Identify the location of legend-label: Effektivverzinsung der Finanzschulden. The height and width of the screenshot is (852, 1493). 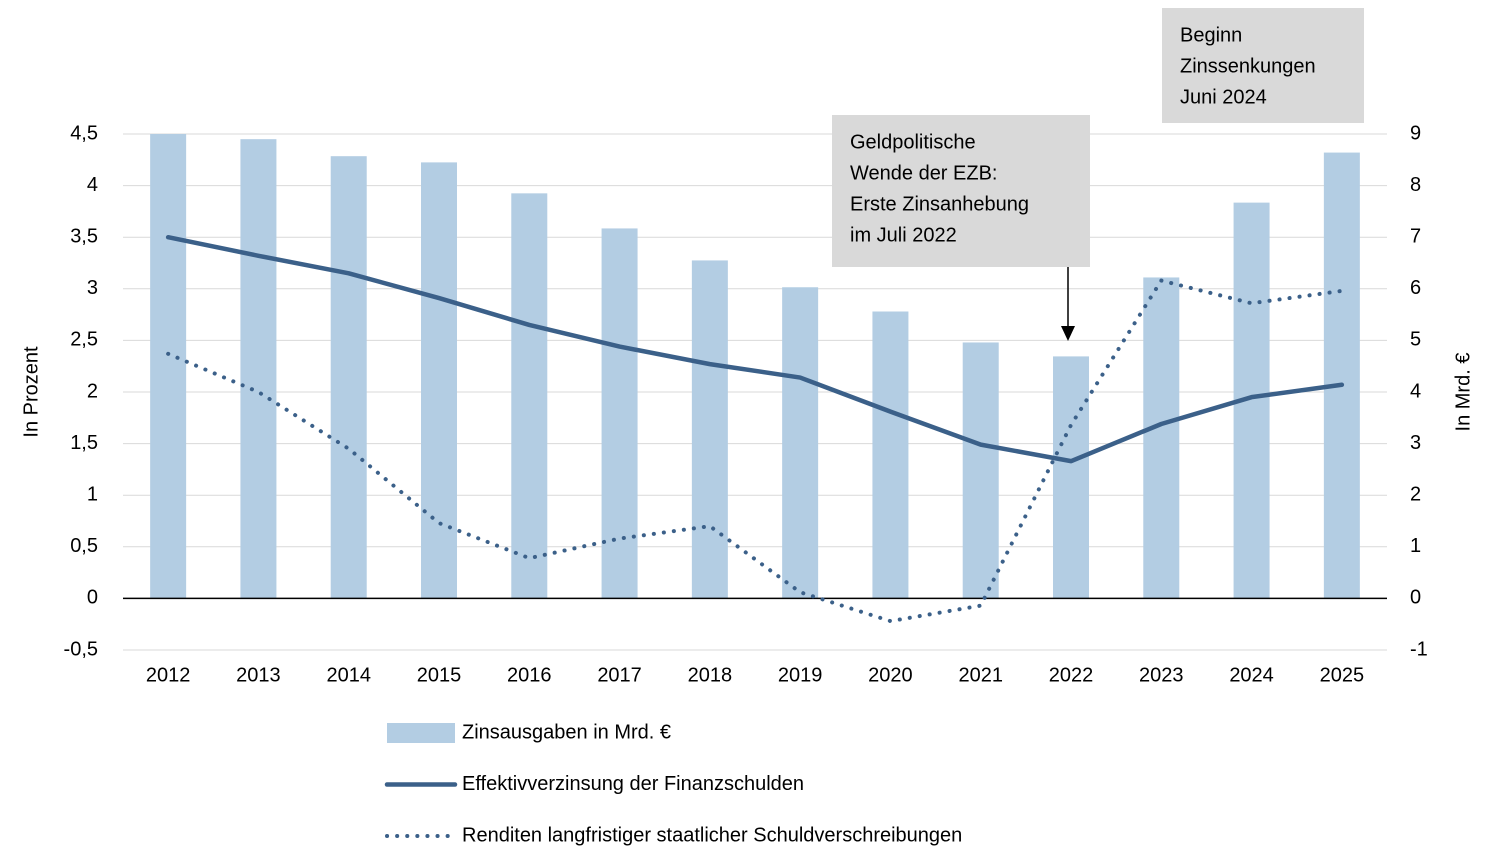
(633, 784).